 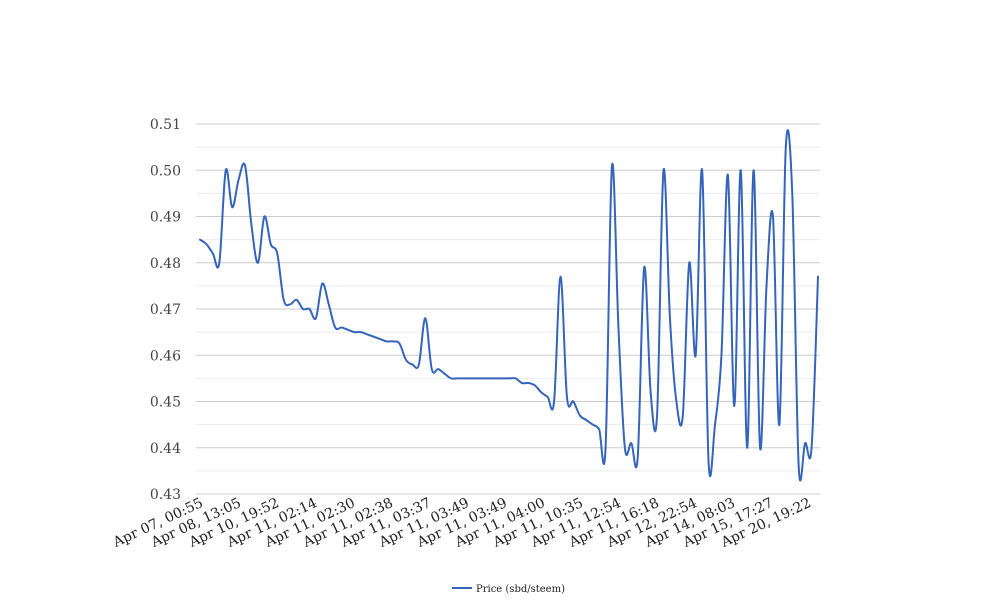 What do you see at coordinates (165, 495) in the screenshot?
I see `y-tick-label: 0.43` at bounding box center [165, 495].